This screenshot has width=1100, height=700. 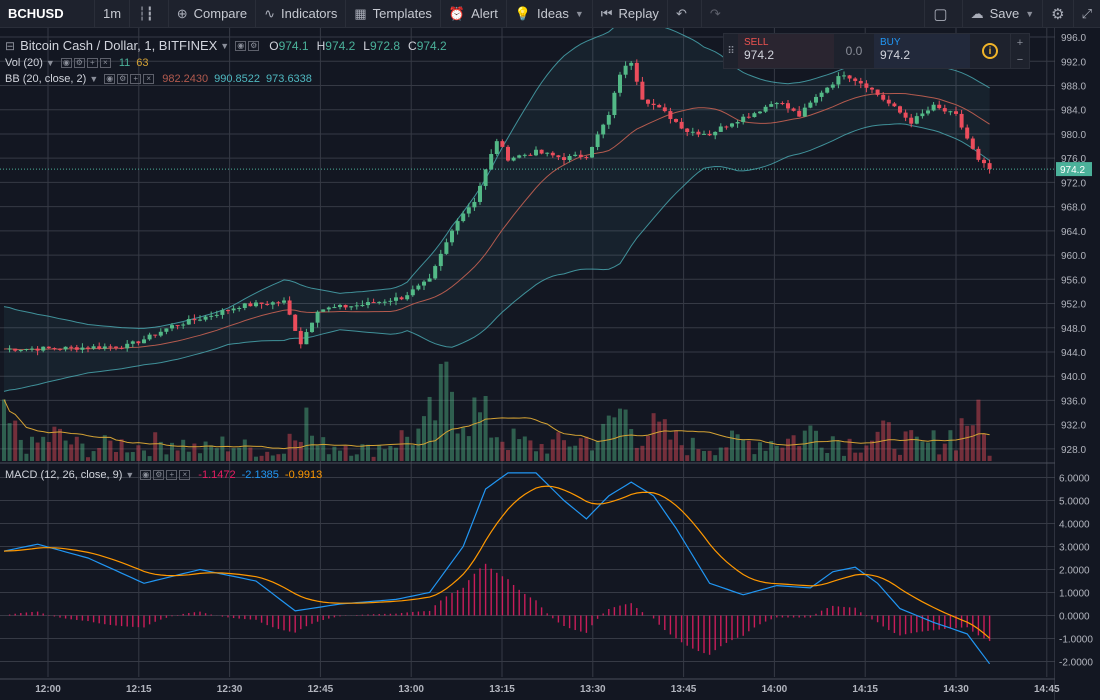 What do you see at coordinates (681, 13) in the screenshot?
I see `undo-icon: ↶` at bounding box center [681, 13].